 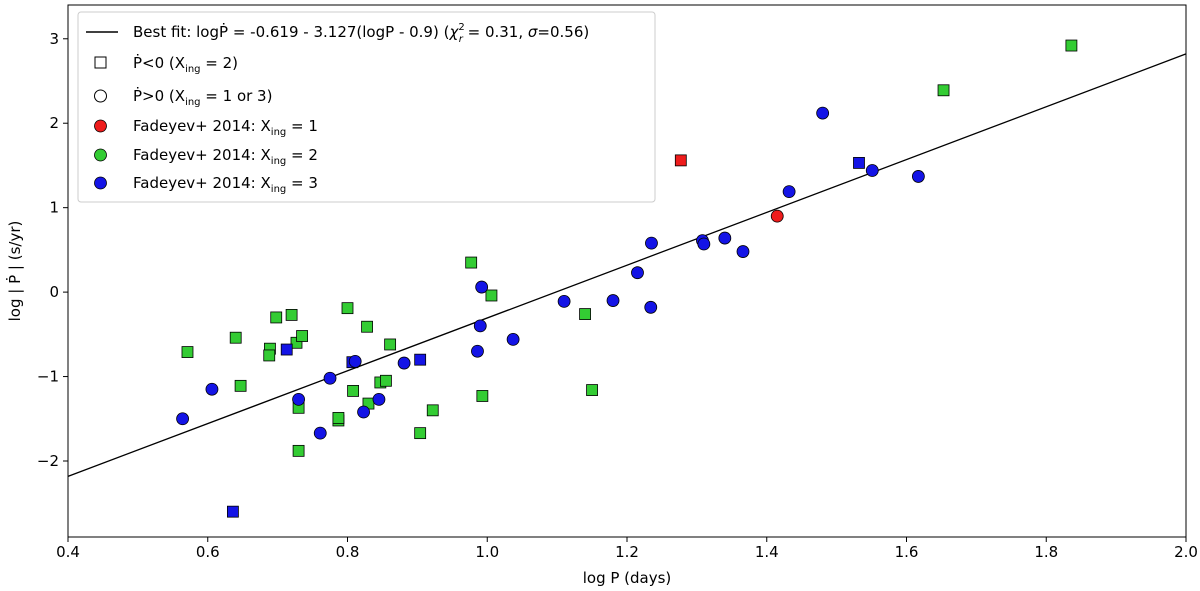 I want to click on y-axis-label: log | Ṗ | (s/yr), so click(x=14, y=271).